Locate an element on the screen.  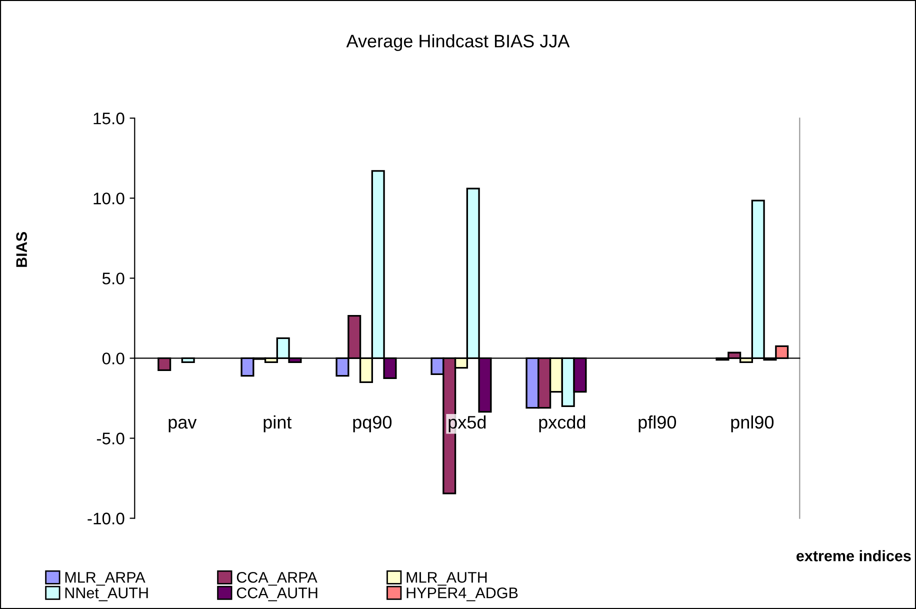
y-tick-label: 0.0 is located at coordinates (113, 358).